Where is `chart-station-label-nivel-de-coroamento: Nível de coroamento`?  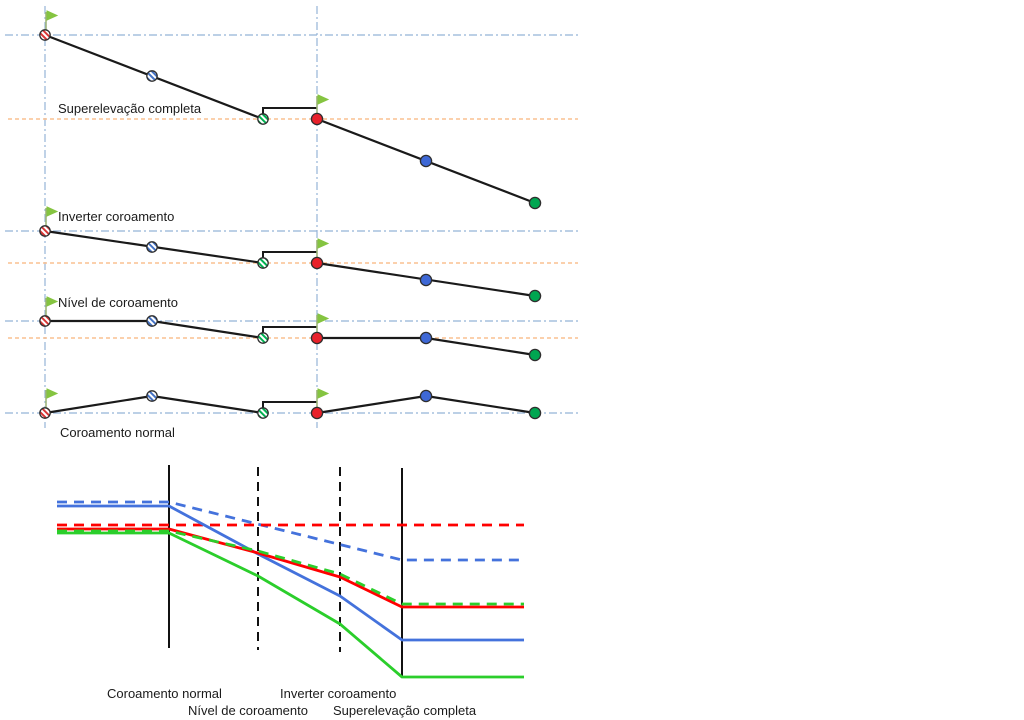
chart-station-label-nivel-de-coroamento: Nível de coroamento is located at coordinates (248, 710).